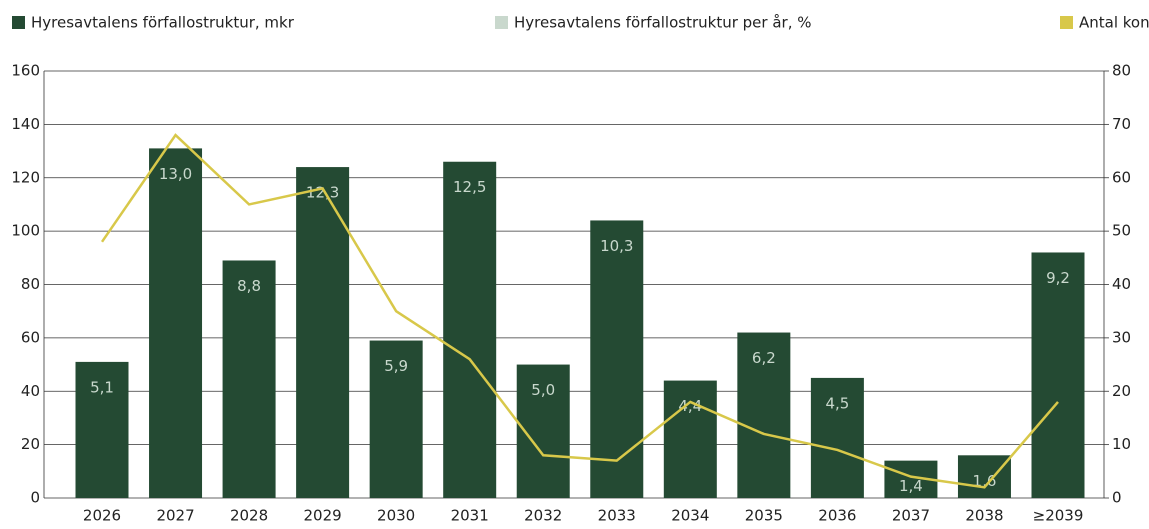 This screenshot has height=529, width=1149. I want to click on y2-tick-label: 30, so click(1121, 337).